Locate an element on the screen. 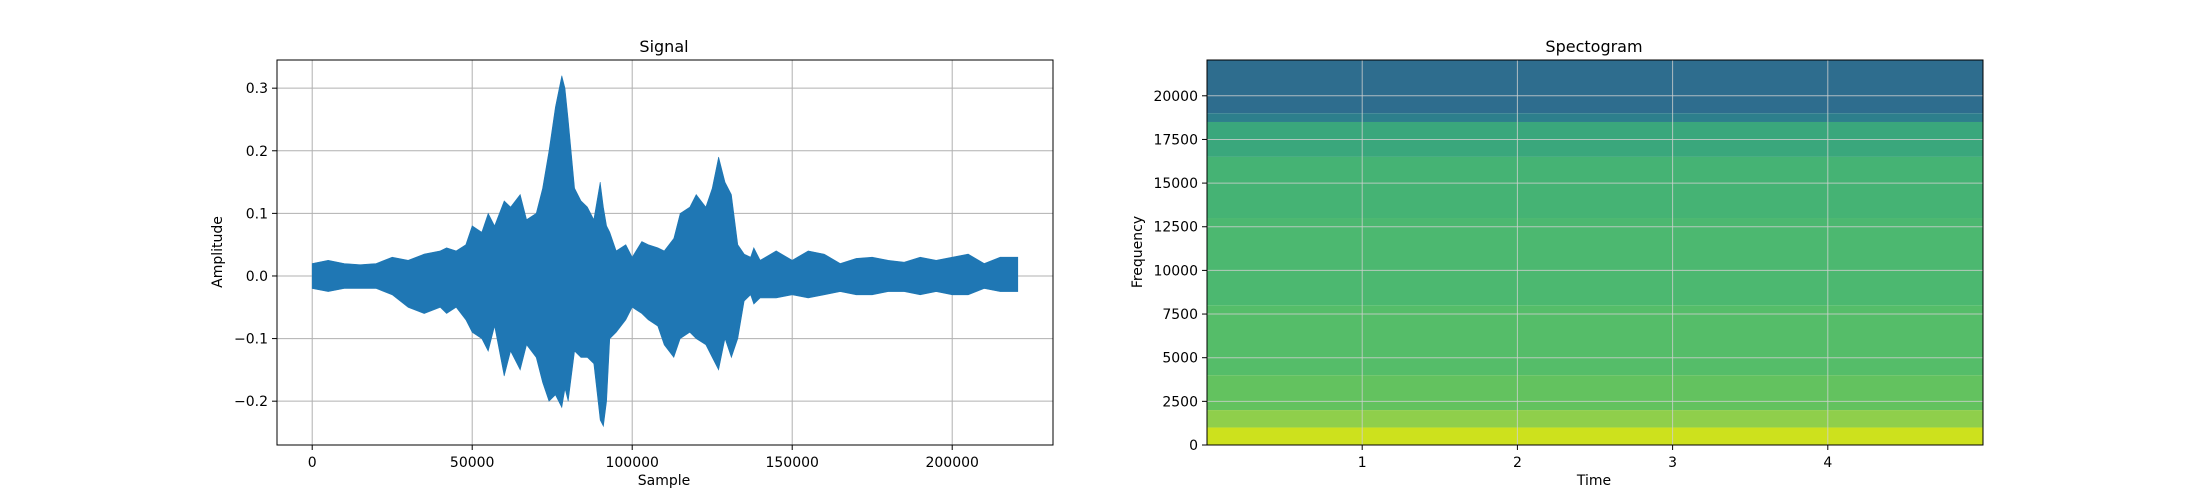 The image size is (2200, 500). signal-x-tick-label: 50000 is located at coordinates (472, 463).